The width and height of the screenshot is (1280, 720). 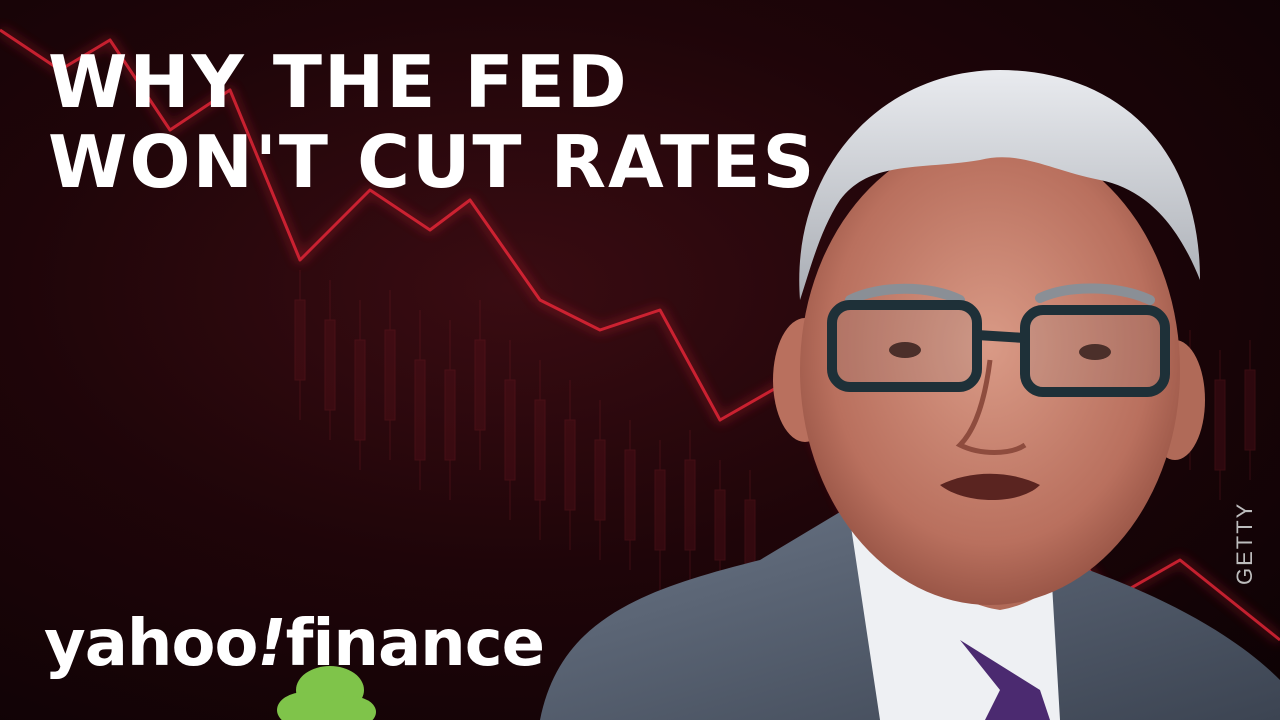 I want to click on headline: WHY THE FED WON'T CUT RATES, so click(x=432, y=122).